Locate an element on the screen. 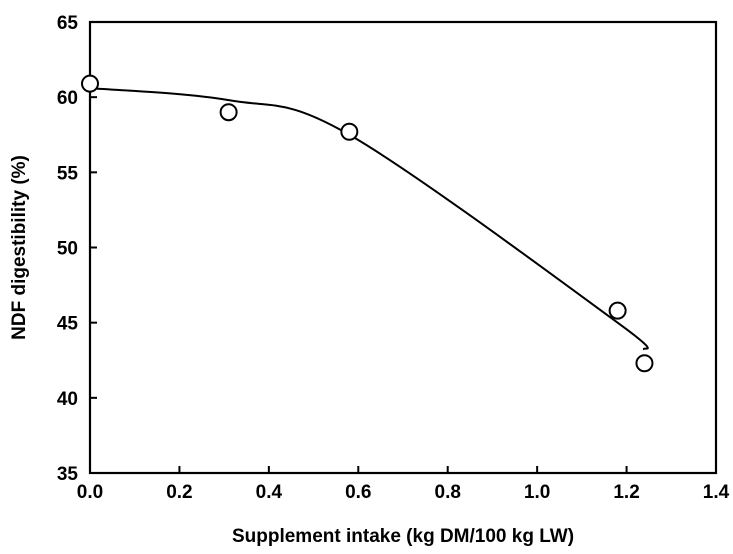 The width and height of the screenshot is (733, 554). y-tick-label: 65 is located at coordinates (68, 23).